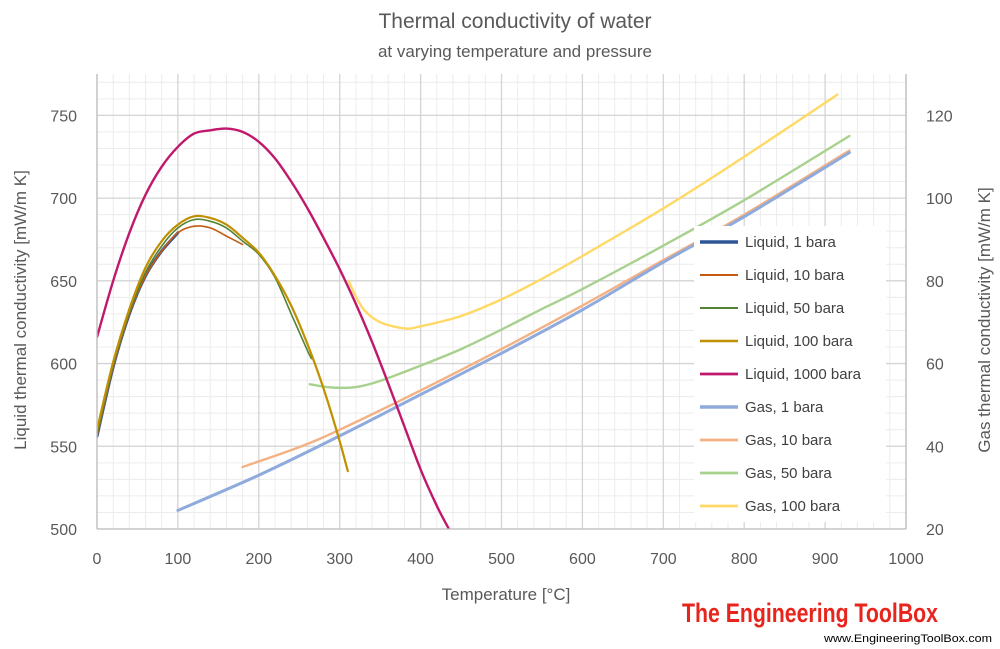 The width and height of the screenshot is (1000, 649). I want to click on chart-subtitle: at varying temperature and pressure, so click(515, 51).